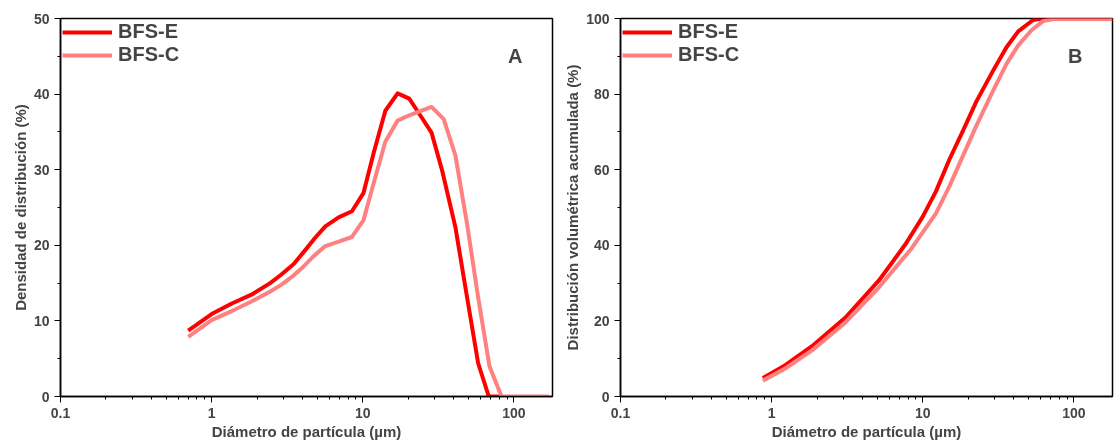  What do you see at coordinates (41, 18) in the screenshot?
I see `y-tick-label: 50` at bounding box center [41, 18].